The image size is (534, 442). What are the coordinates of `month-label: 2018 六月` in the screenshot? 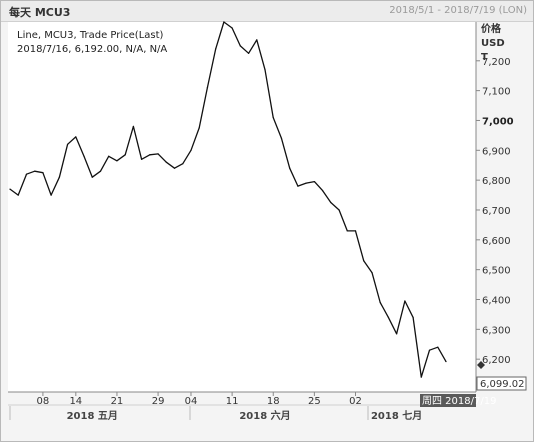 It's located at (264, 415).